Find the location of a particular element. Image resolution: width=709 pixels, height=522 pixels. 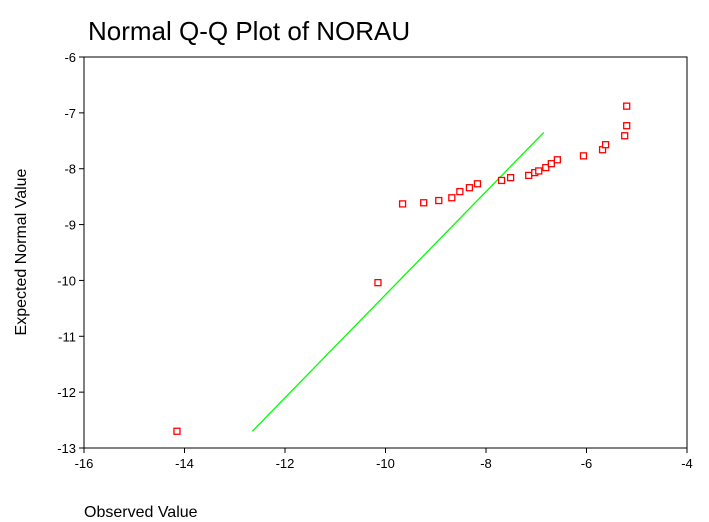

y-tick-label: -10 is located at coordinates (66, 280).